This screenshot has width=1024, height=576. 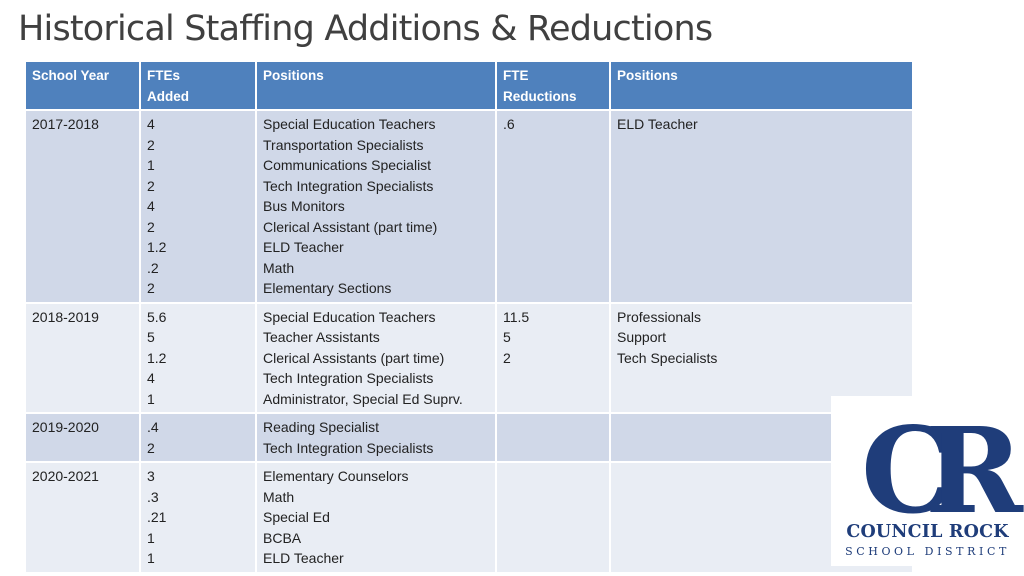 What do you see at coordinates (198, 85) in the screenshot?
I see `header-ftes-added: FTEs Added` at bounding box center [198, 85].